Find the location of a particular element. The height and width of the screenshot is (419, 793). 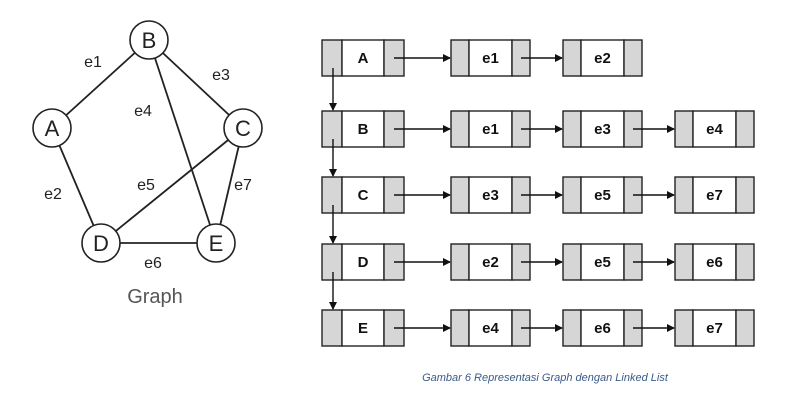

list-node-C-e7-label: e7 is located at coordinates (714, 195).